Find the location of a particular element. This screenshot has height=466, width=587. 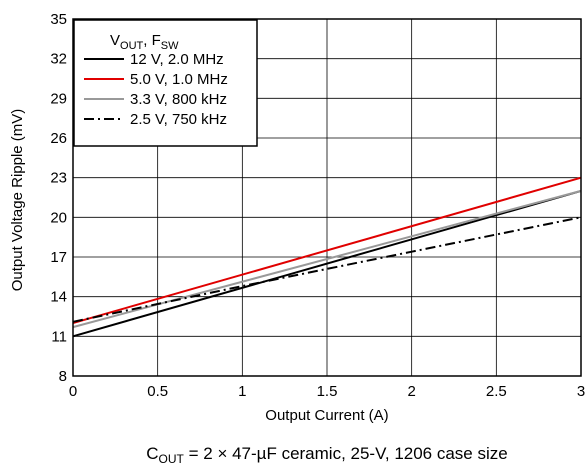

x-tick-label: 1.5 is located at coordinates (327, 391).